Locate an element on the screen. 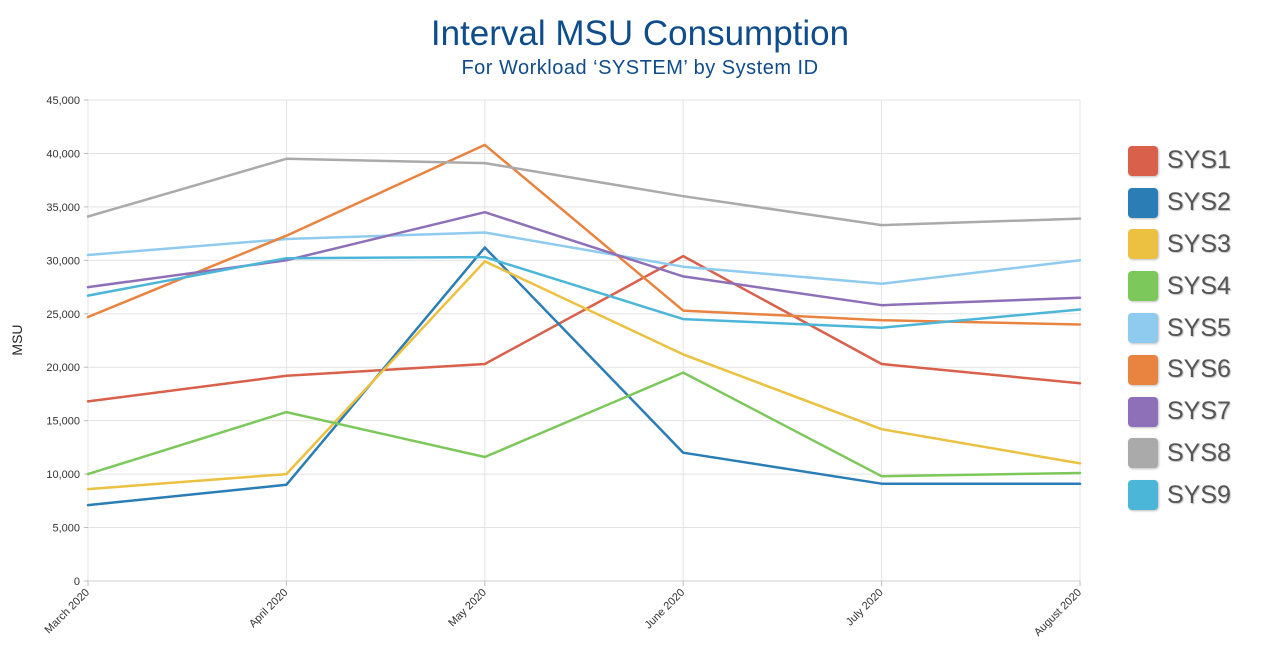 The height and width of the screenshot is (657, 1280). y-tick-label: 5,000 is located at coordinates (66, 529).